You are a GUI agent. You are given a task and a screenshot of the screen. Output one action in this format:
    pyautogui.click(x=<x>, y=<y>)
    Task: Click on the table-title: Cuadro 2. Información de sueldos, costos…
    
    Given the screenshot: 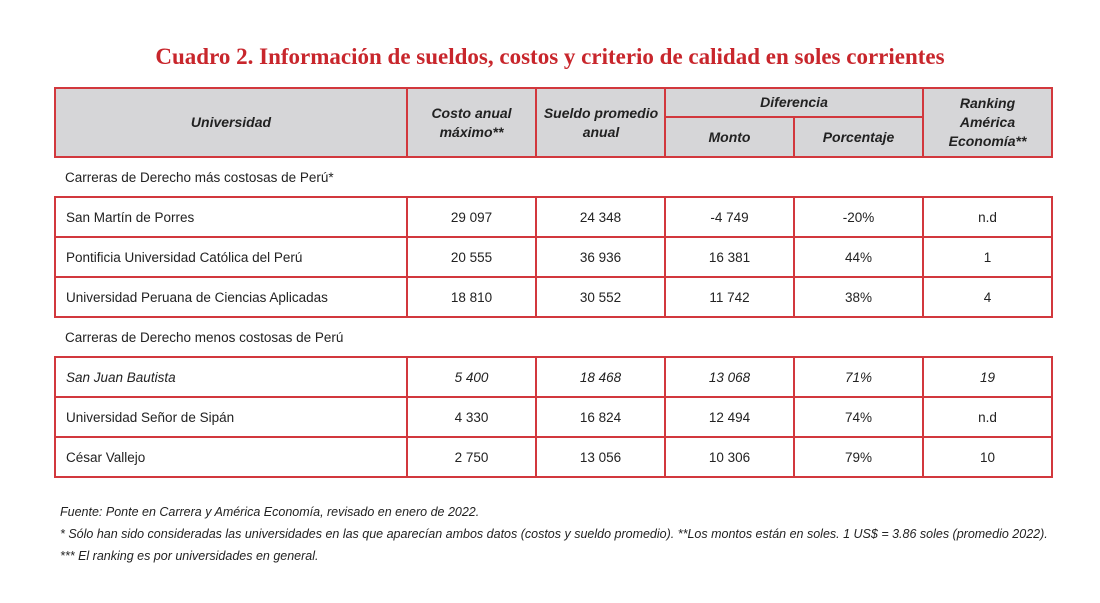 What is the action you would take?
    pyautogui.click(x=550, y=56)
    